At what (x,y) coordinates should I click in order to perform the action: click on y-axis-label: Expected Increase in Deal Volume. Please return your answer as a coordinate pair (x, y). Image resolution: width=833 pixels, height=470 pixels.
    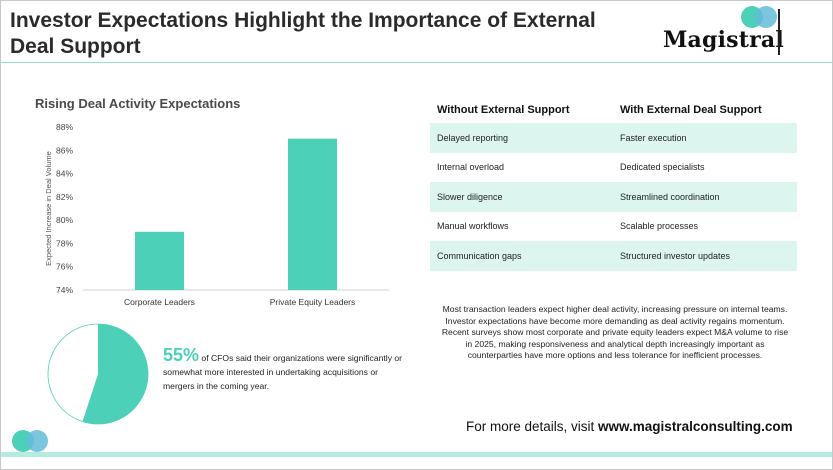
    Looking at the image, I should click on (48, 208).